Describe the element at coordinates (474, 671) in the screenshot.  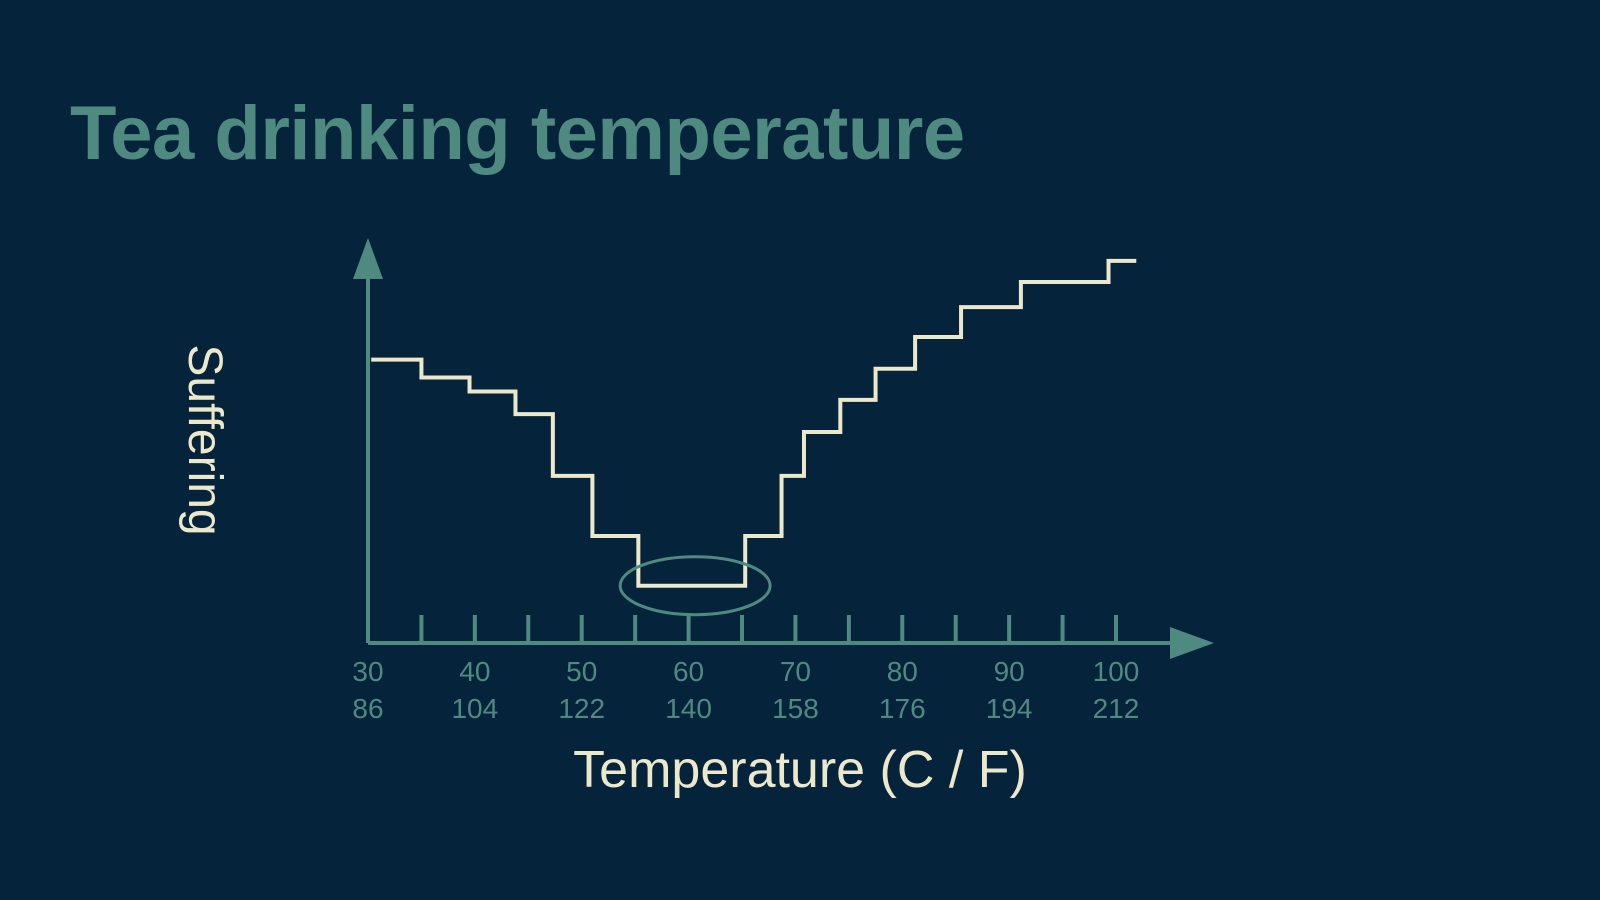
I see `x-tick-label-celsius: 40` at that location.